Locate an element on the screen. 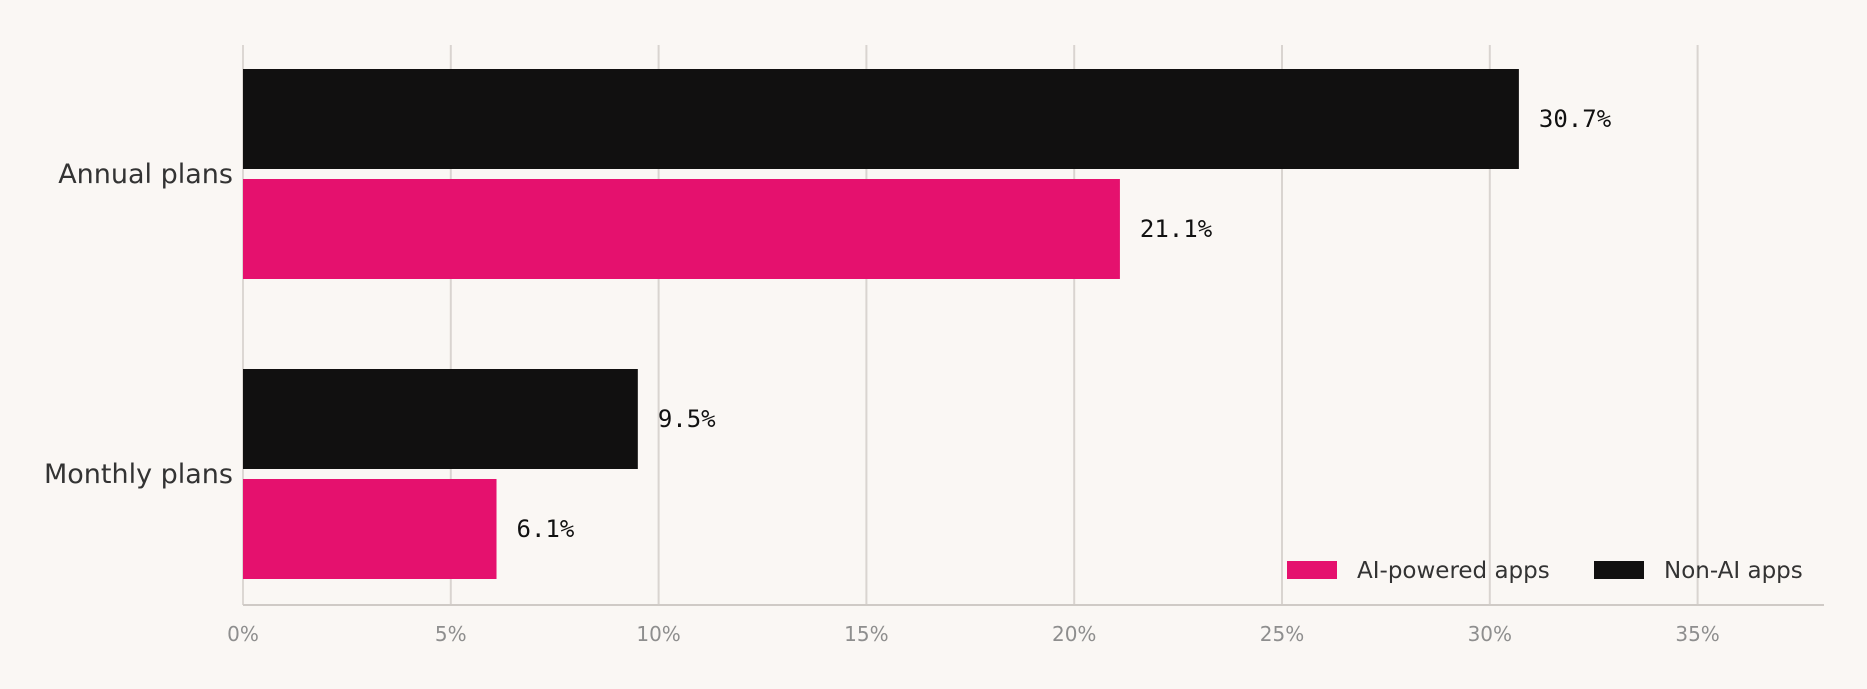 Image resolution: width=1867 pixels, height=689 pixels. value-label: 30.7% is located at coordinates (1575, 119).